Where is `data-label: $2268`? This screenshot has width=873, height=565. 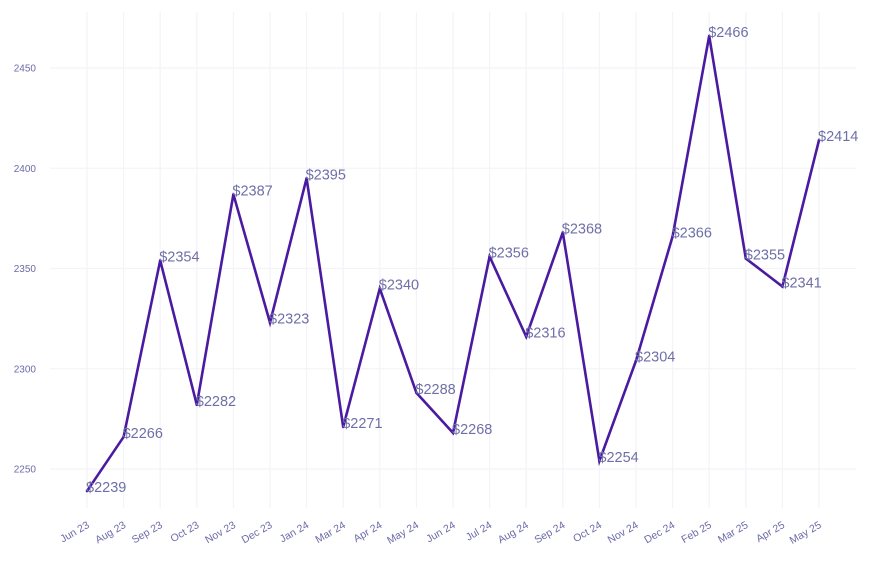
data-label: $2268 is located at coordinates (472, 430).